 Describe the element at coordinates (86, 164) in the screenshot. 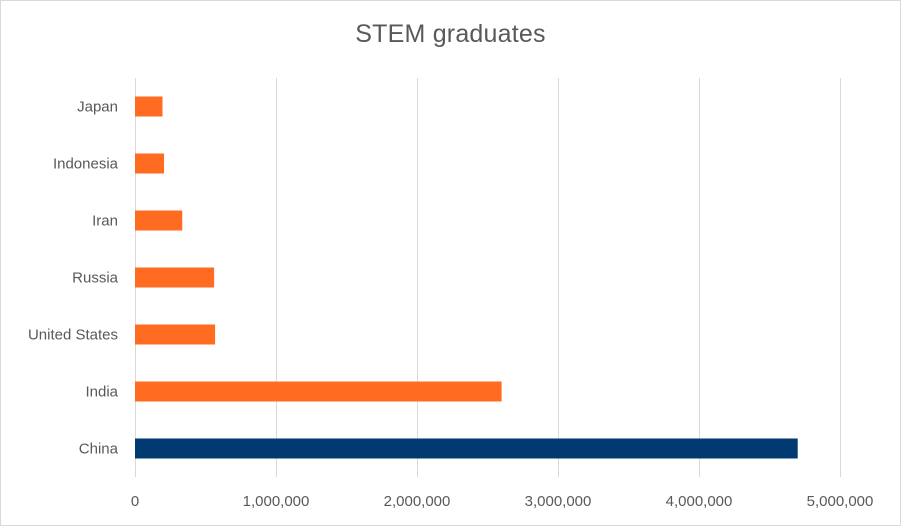

I see `category-label: Indonesia` at that location.